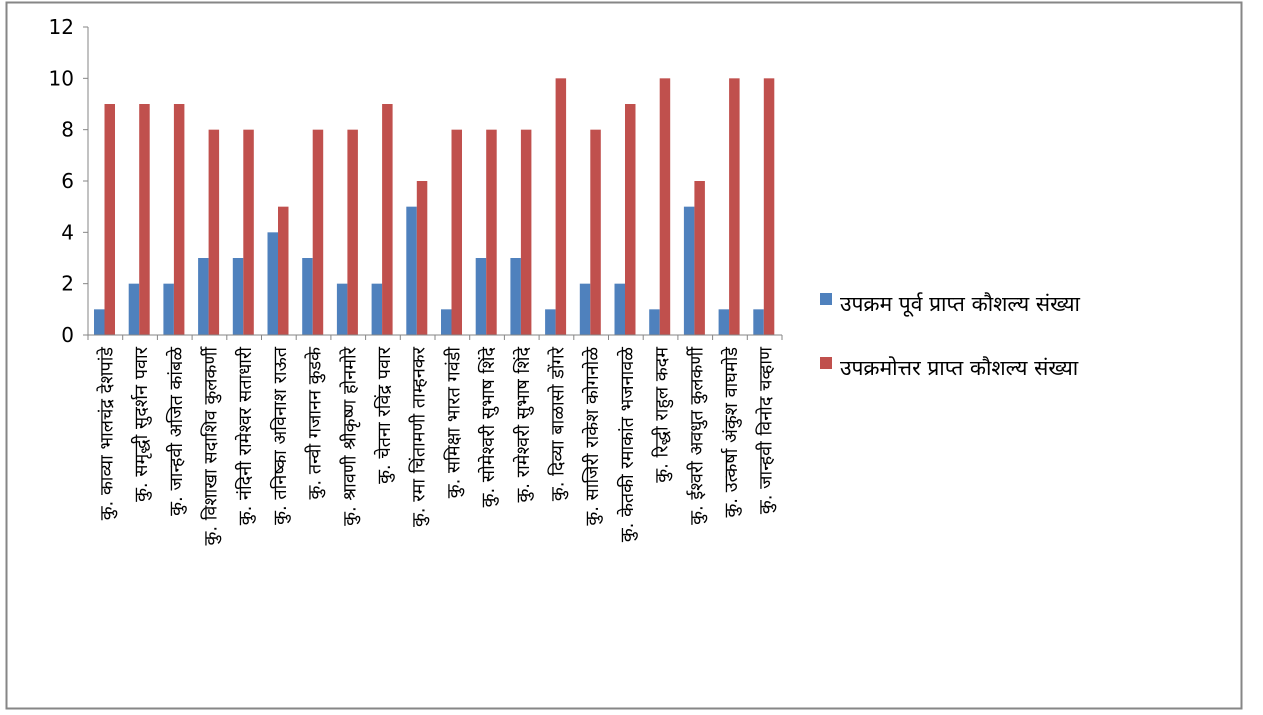 The width and height of the screenshot is (1263, 715). What do you see at coordinates (731, 432) in the screenshot?
I see `x-tick-label: कु. उत्कर्षा अंकुश वाघमोडे` at bounding box center [731, 432].